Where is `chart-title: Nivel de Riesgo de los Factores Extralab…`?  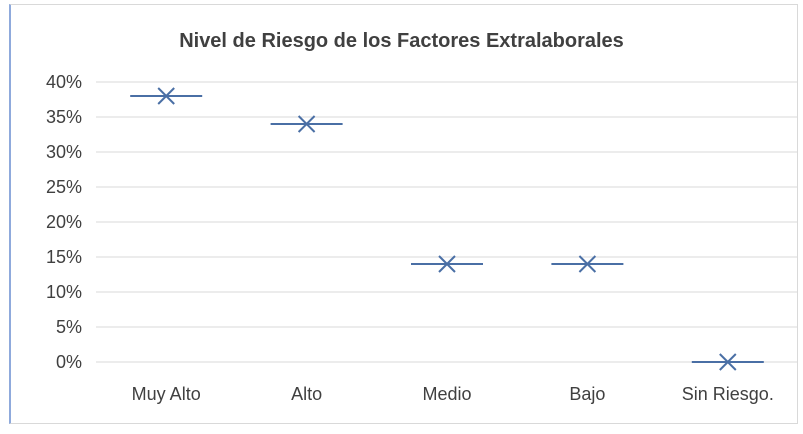
chart-title: Nivel de Riesgo de los Factores Extralab… is located at coordinates (401, 41).